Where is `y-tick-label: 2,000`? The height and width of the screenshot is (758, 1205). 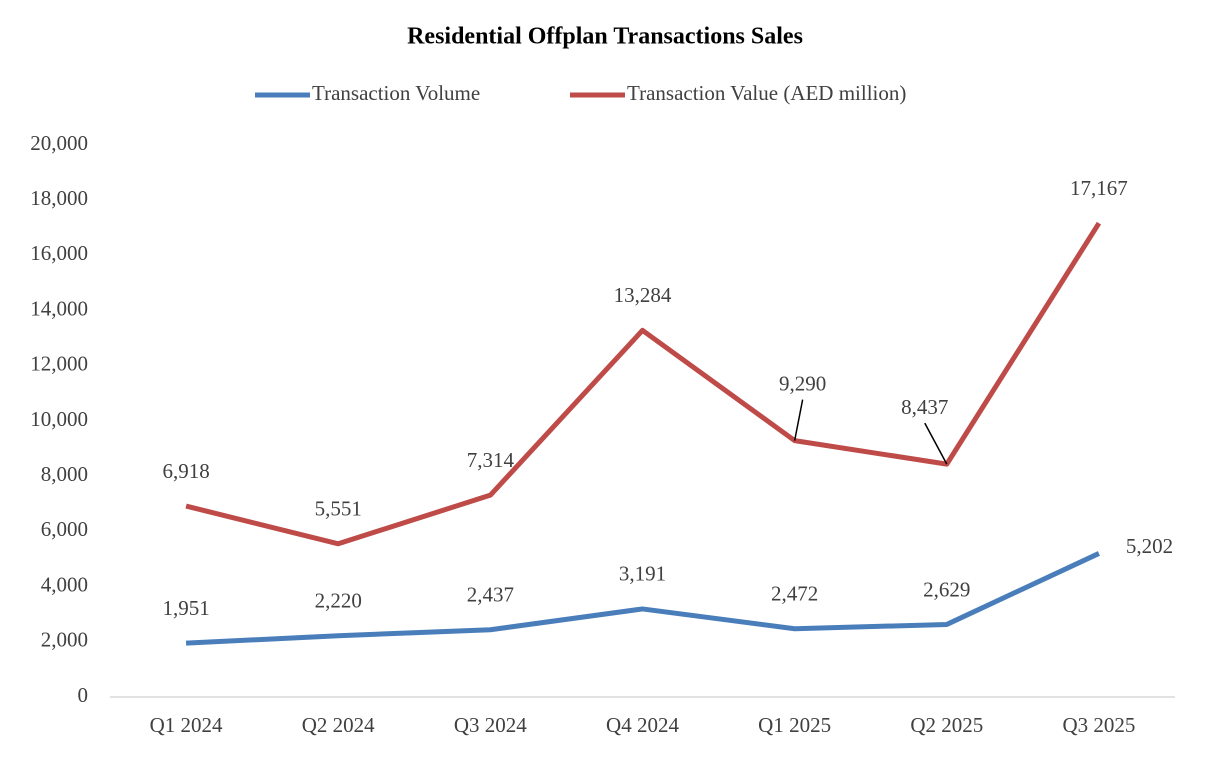
y-tick-label: 2,000 is located at coordinates (64, 640).